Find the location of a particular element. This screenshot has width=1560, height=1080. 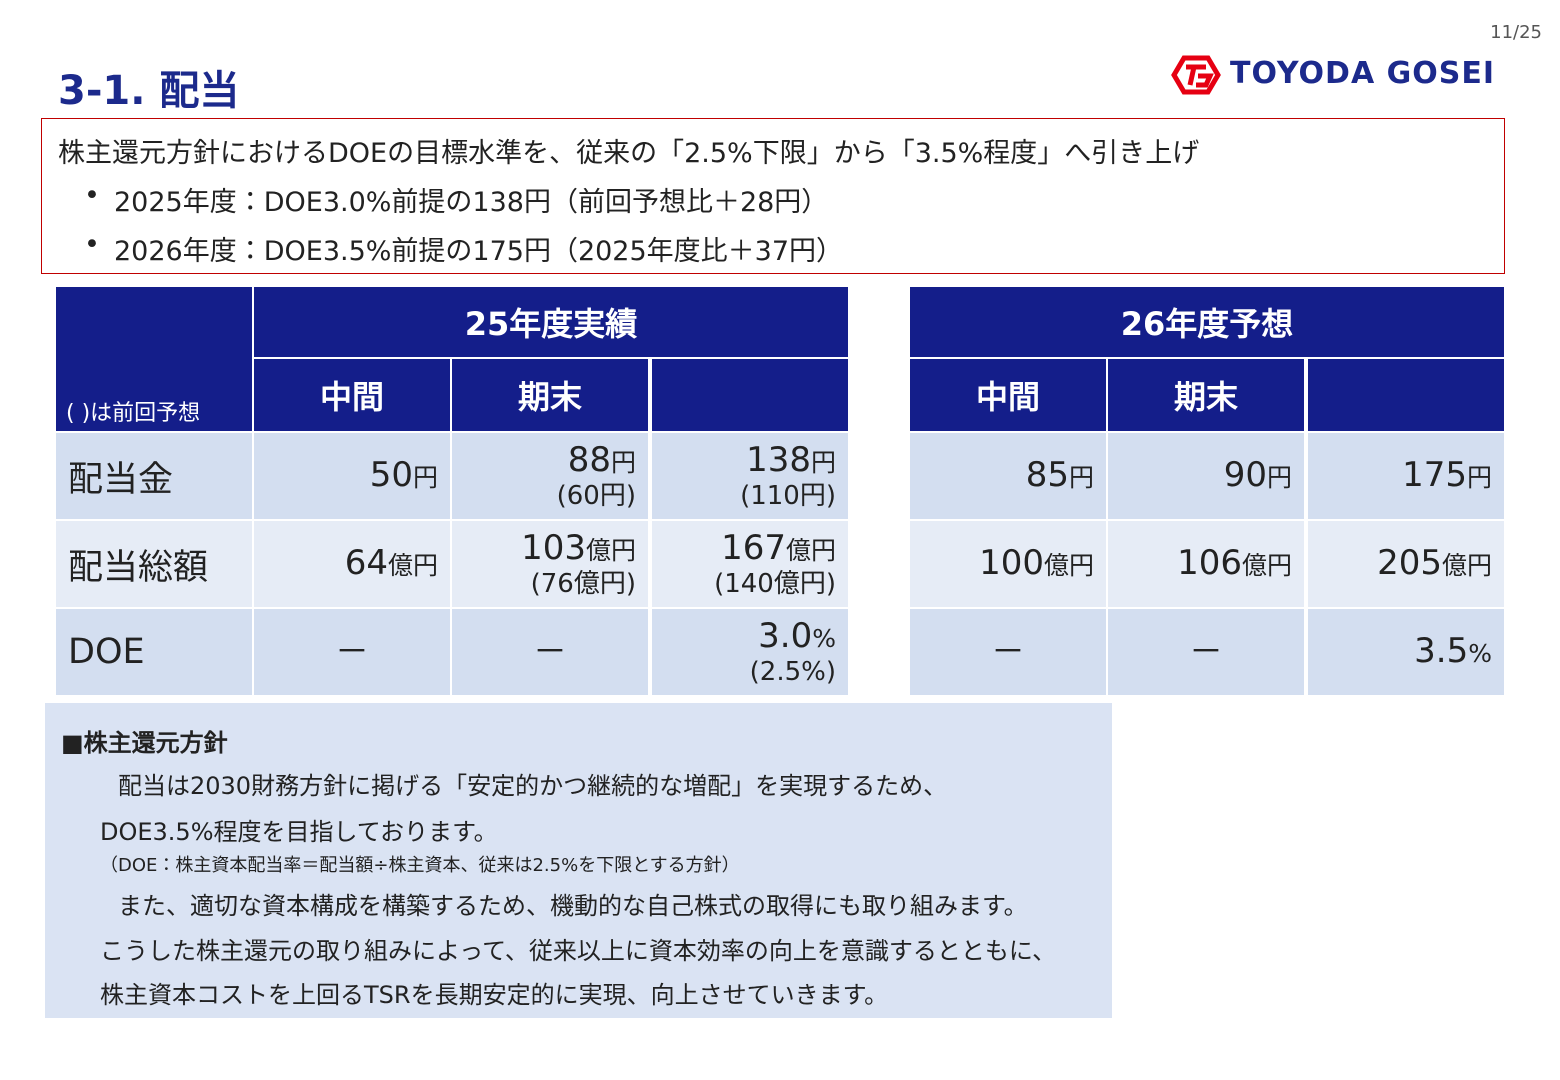

cell-value-line: 100億円 is located at coordinates (1036, 564).